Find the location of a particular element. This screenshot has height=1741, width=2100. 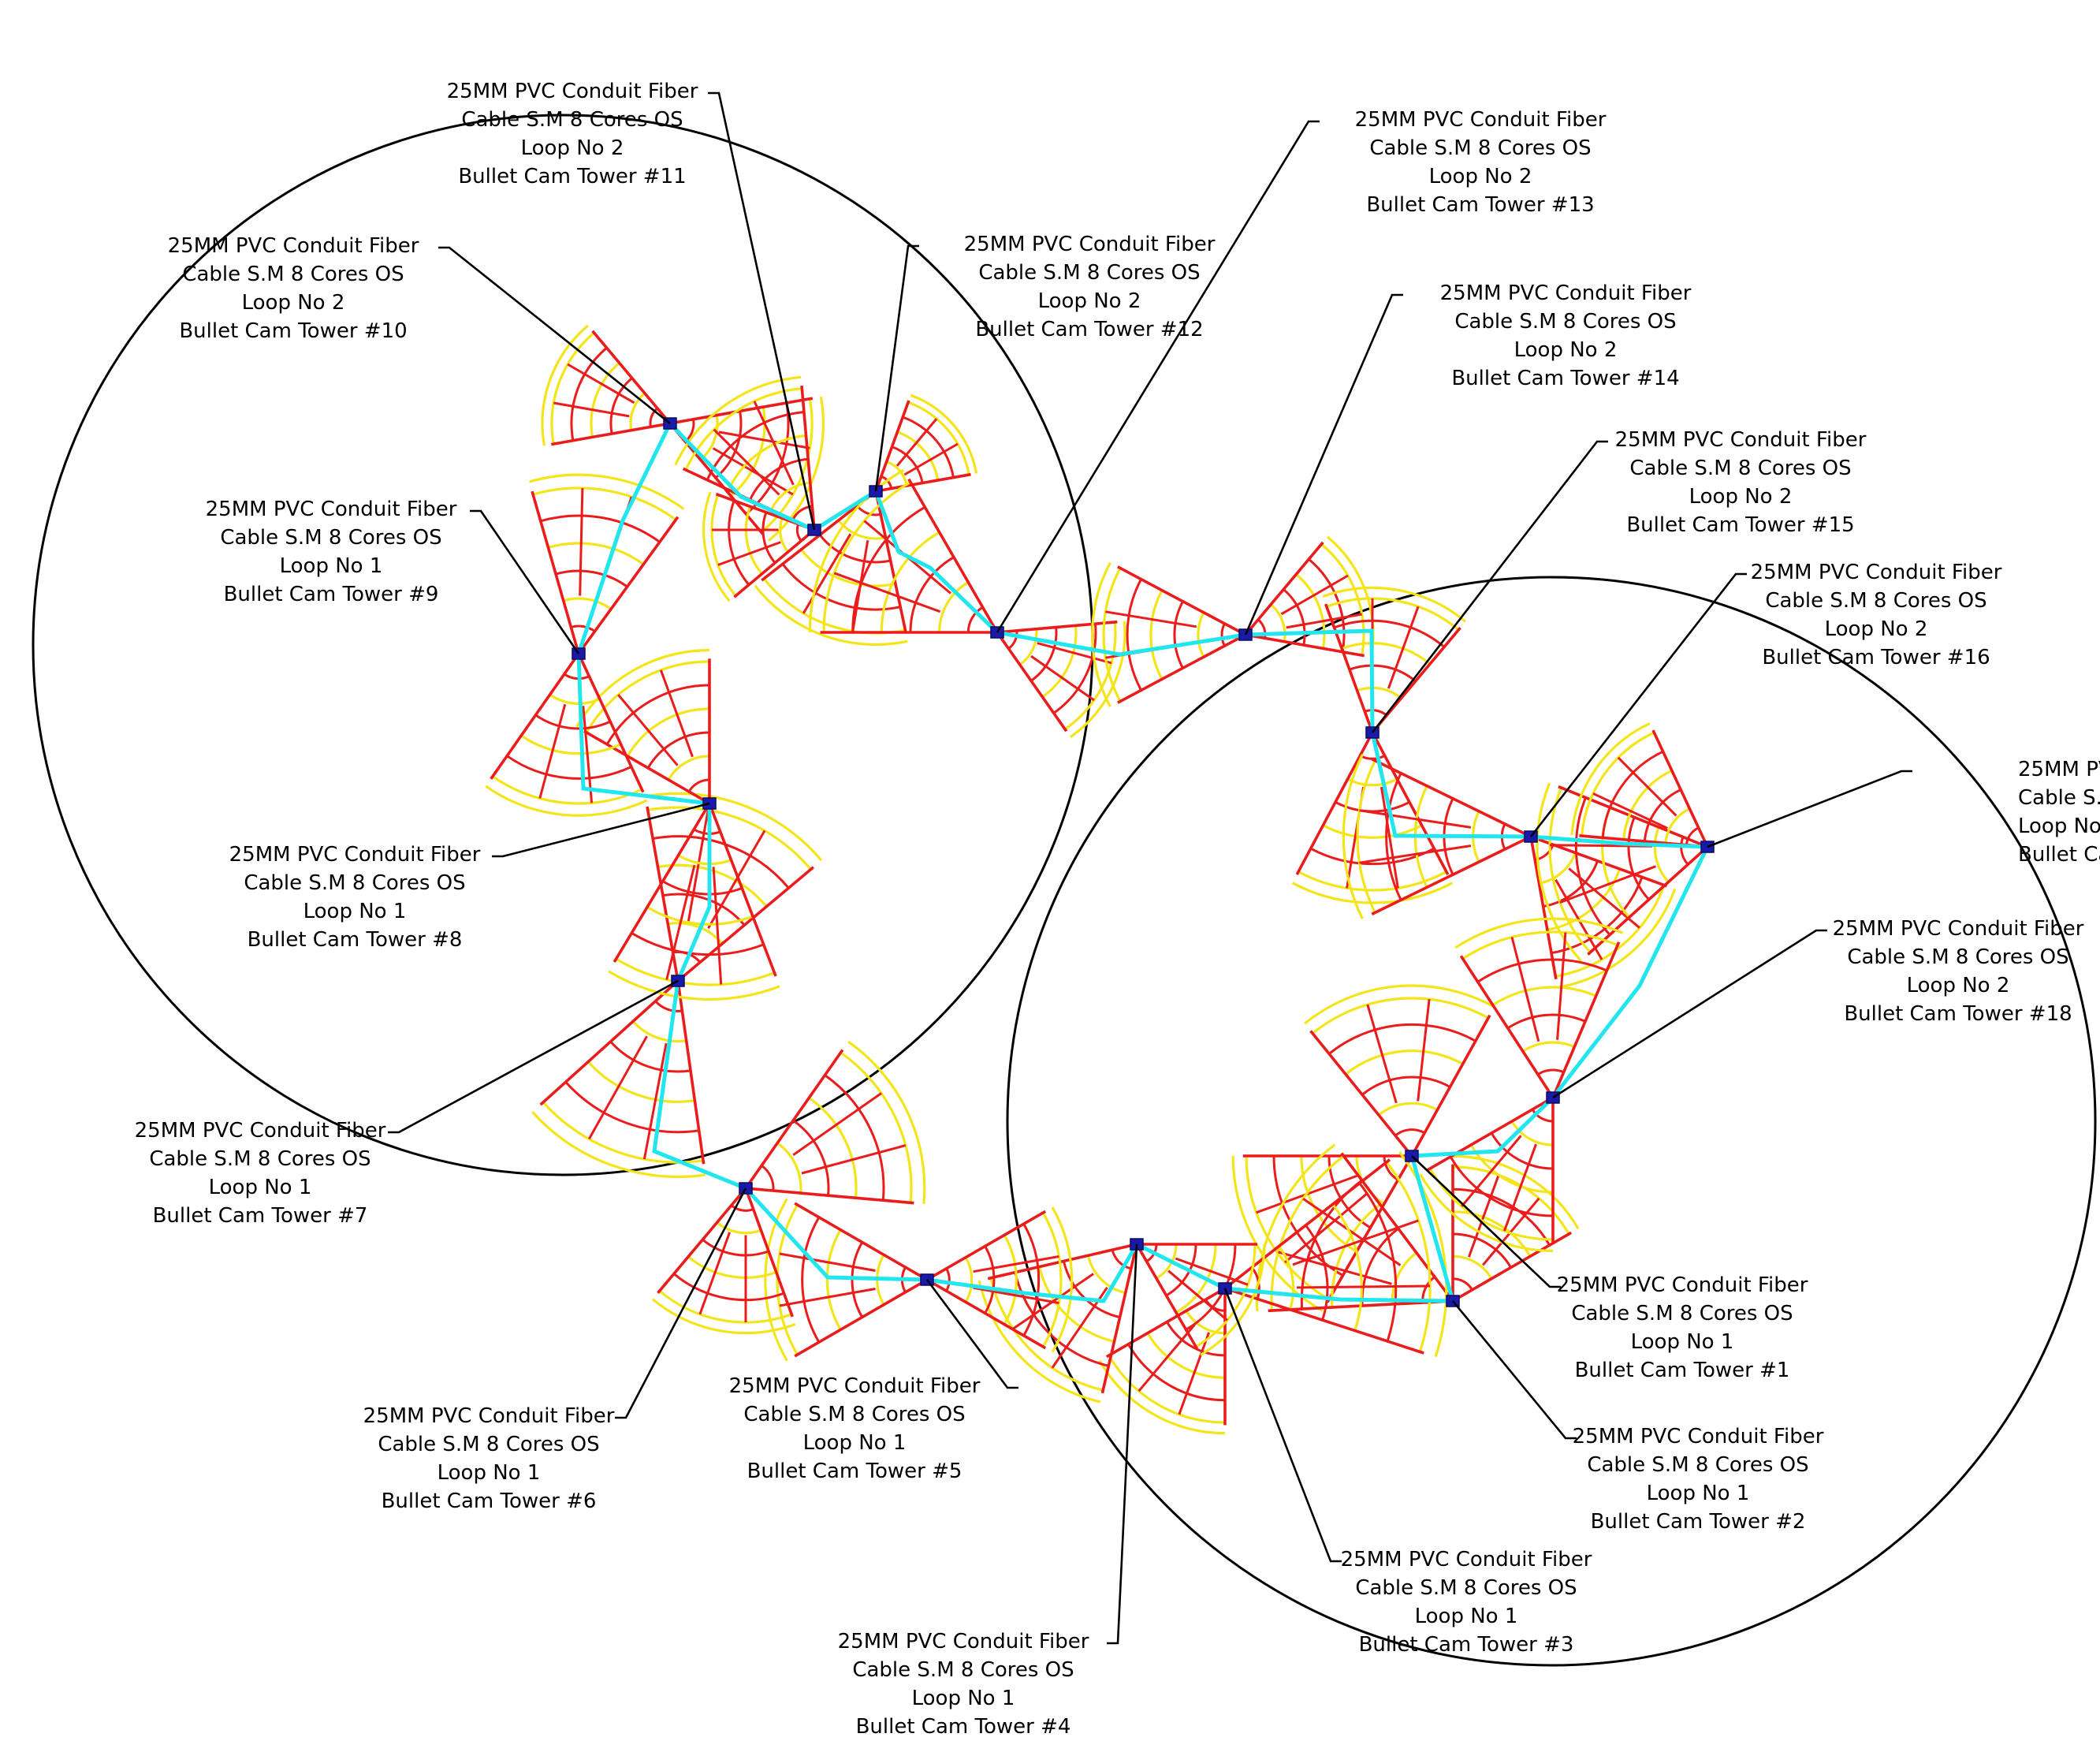

tower-label-line: Bullet Cam Tower #10 is located at coordinates (293, 331).